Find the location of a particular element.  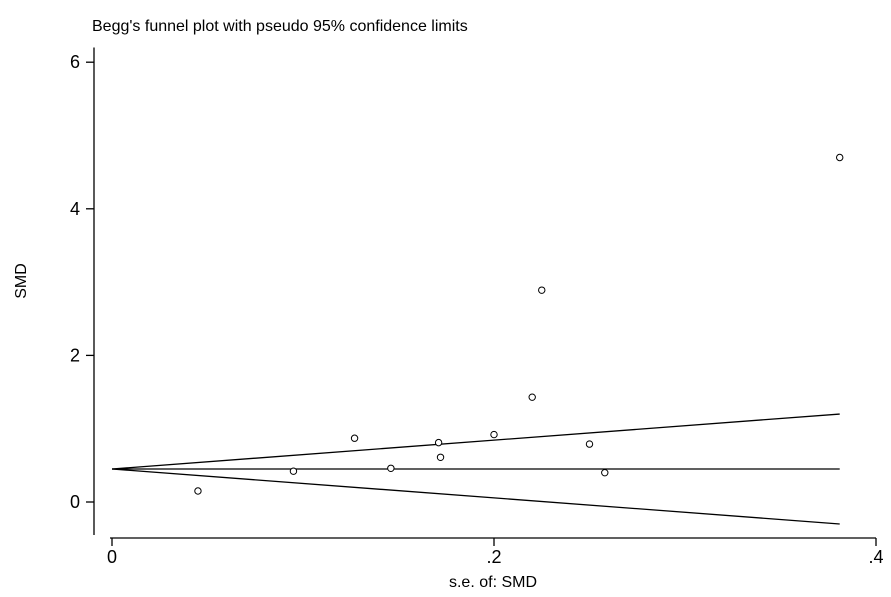

y-tick-label: 2 is located at coordinates (75, 355).